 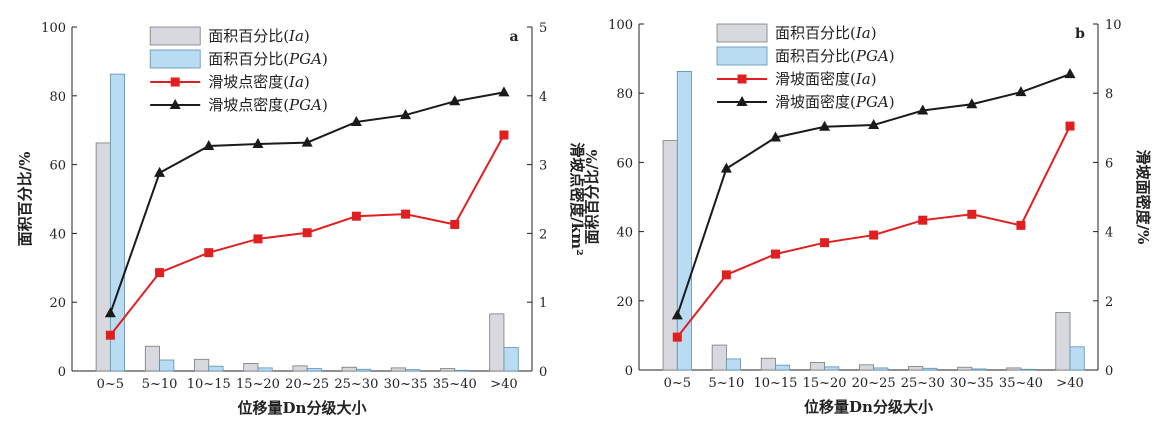 What do you see at coordinates (1080, 34) in the screenshot?
I see `panel-label: b` at bounding box center [1080, 34].